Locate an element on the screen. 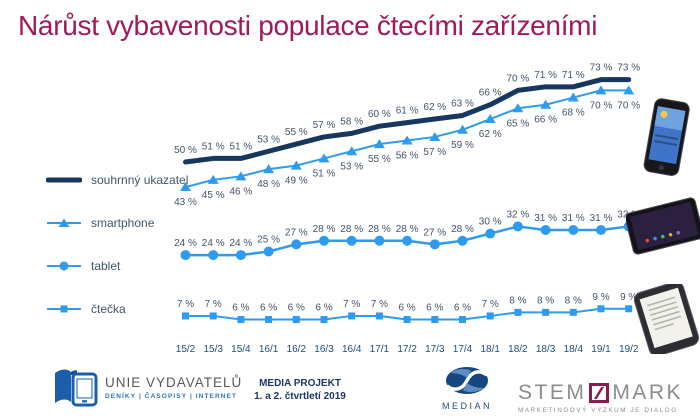 This screenshot has width=700, height=416. data-label: 30 % is located at coordinates (490, 222).